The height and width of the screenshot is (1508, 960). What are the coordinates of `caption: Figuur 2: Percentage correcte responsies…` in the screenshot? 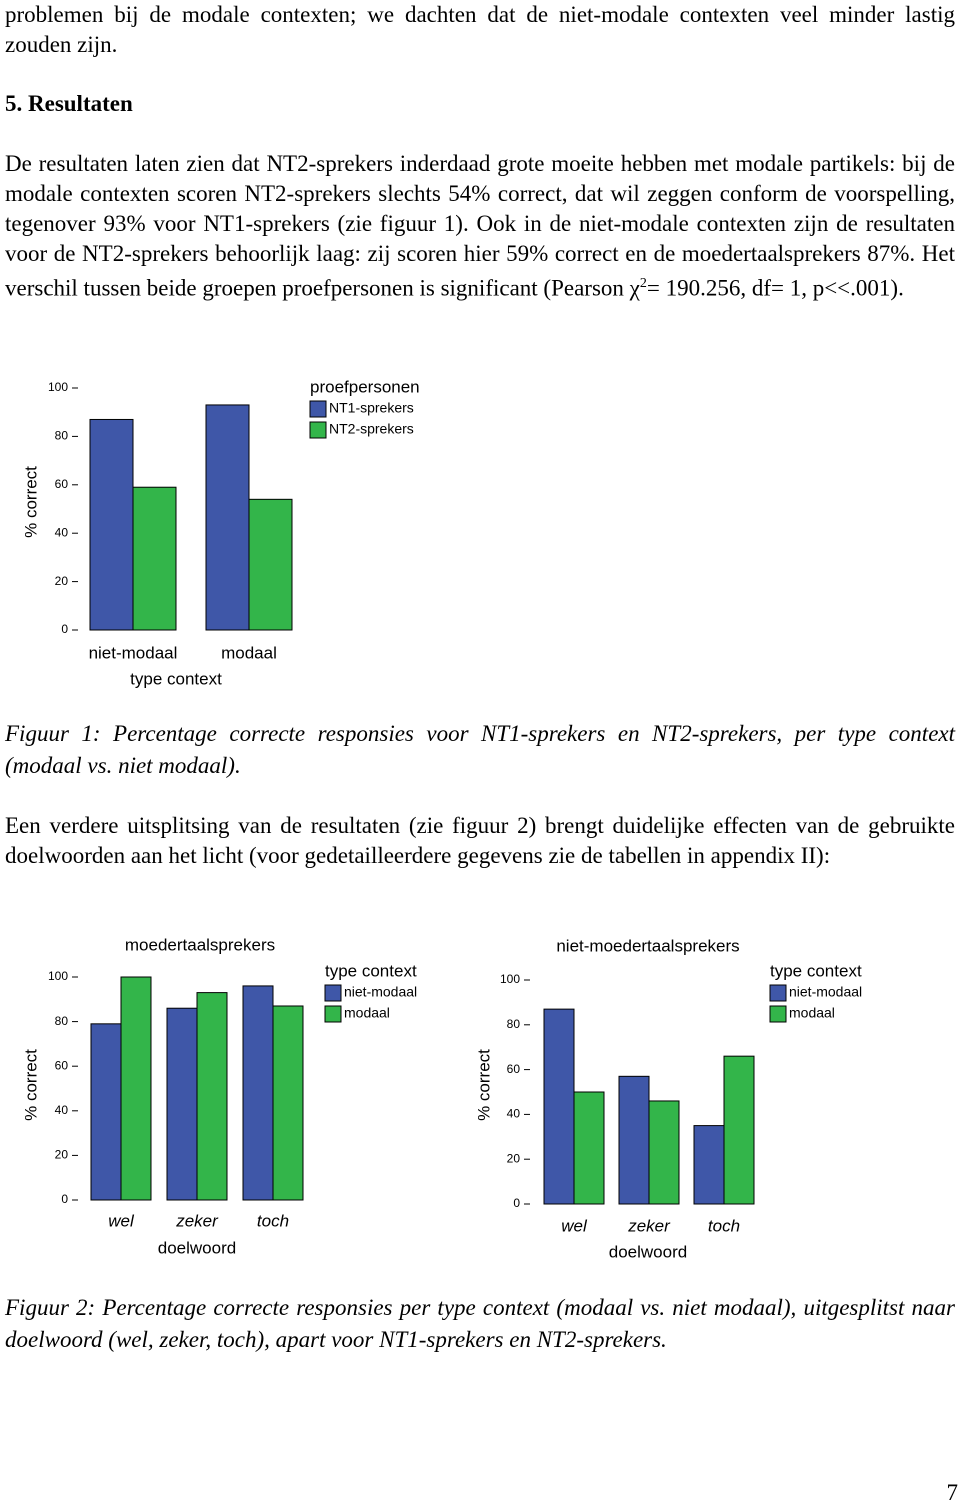 It's located at (480, 1323).